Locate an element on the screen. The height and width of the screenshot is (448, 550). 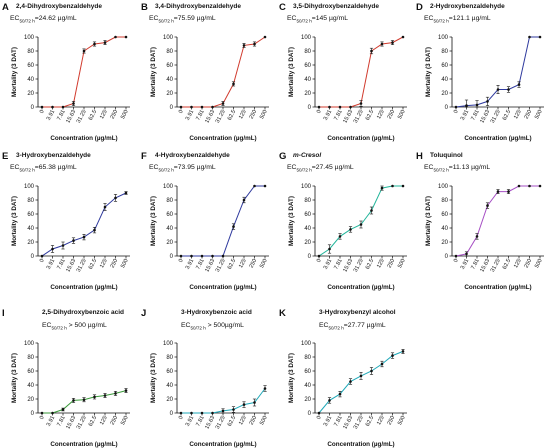
ec50-value: EC50/72 h=65.38 µg/mL is located at coordinates (43, 168).